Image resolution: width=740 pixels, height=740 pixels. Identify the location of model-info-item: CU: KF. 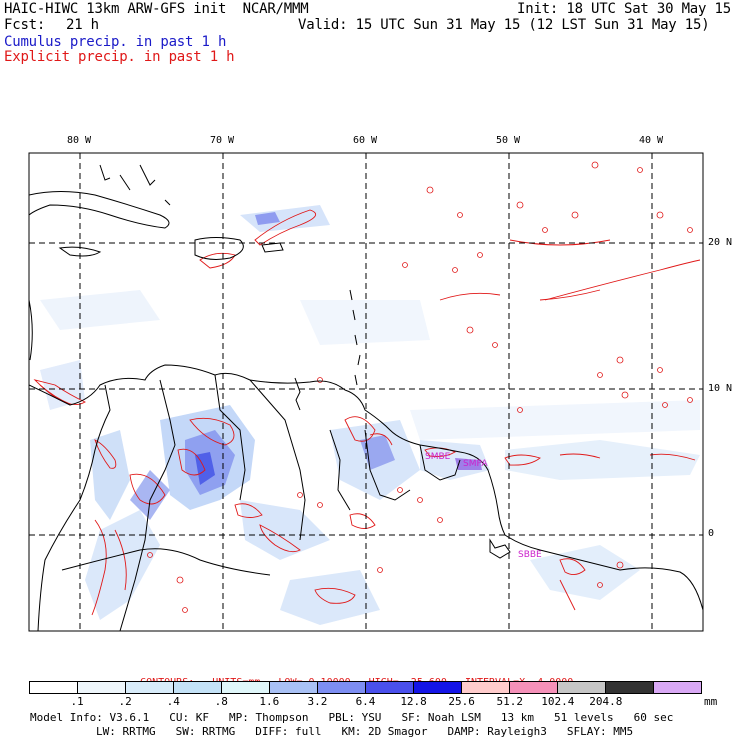
(189, 717).